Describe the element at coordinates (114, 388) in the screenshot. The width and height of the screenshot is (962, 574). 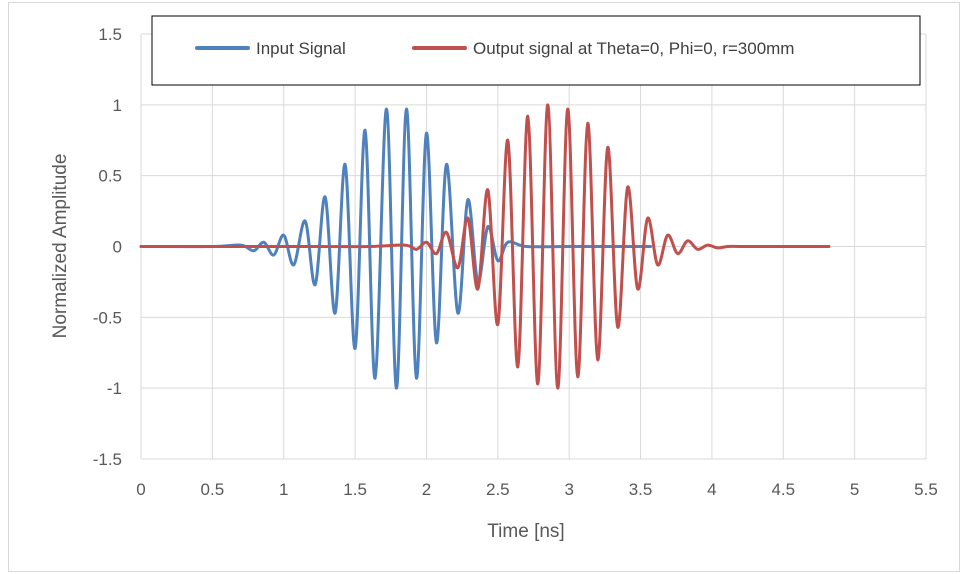
I see `y-tick-label: -1` at that location.